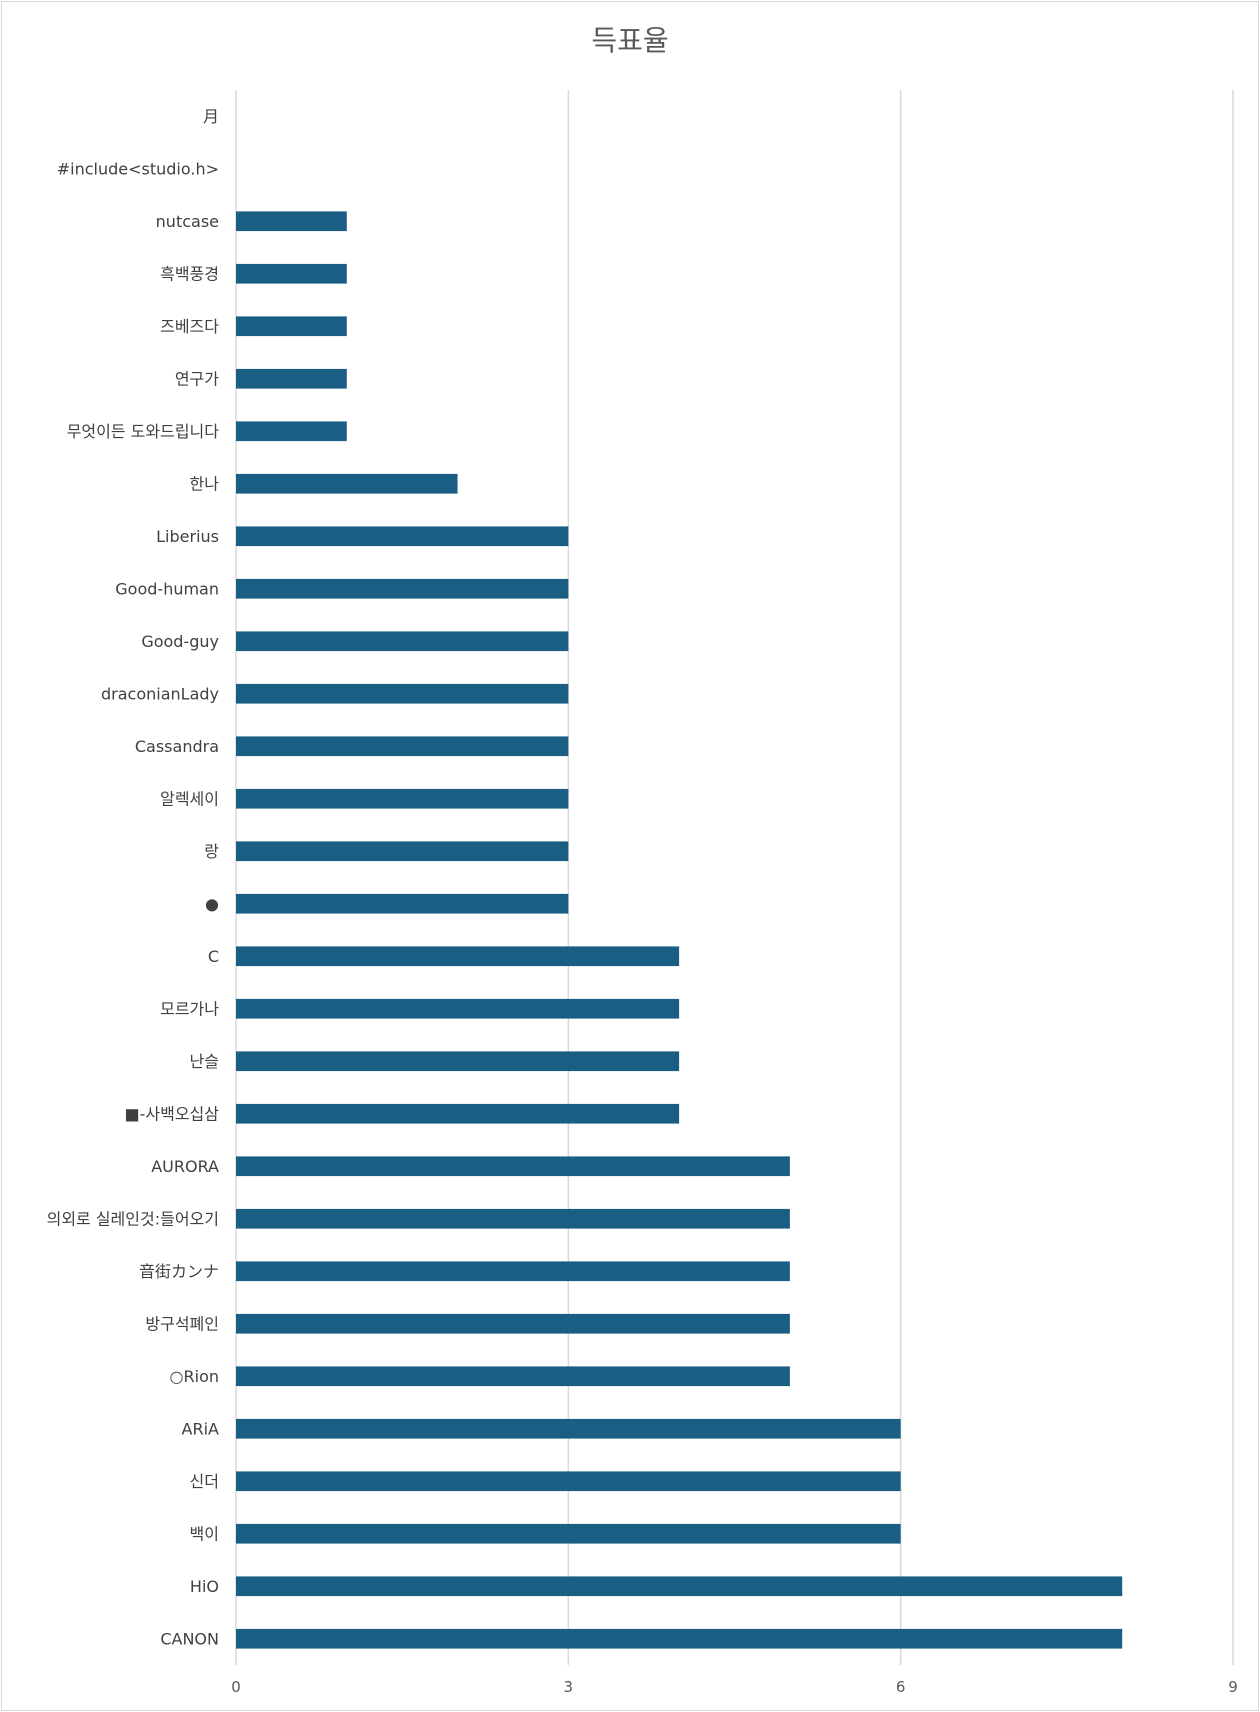  Describe the element at coordinates (901, 1687) in the screenshot. I see `x-tick-label: 6` at that location.